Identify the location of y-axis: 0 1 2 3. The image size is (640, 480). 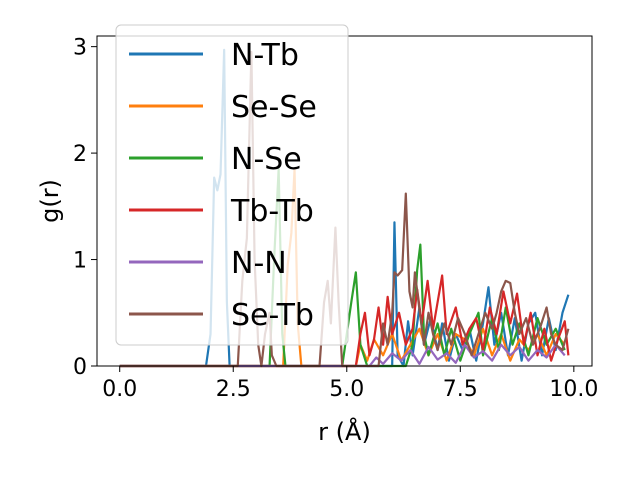
(85, 208).